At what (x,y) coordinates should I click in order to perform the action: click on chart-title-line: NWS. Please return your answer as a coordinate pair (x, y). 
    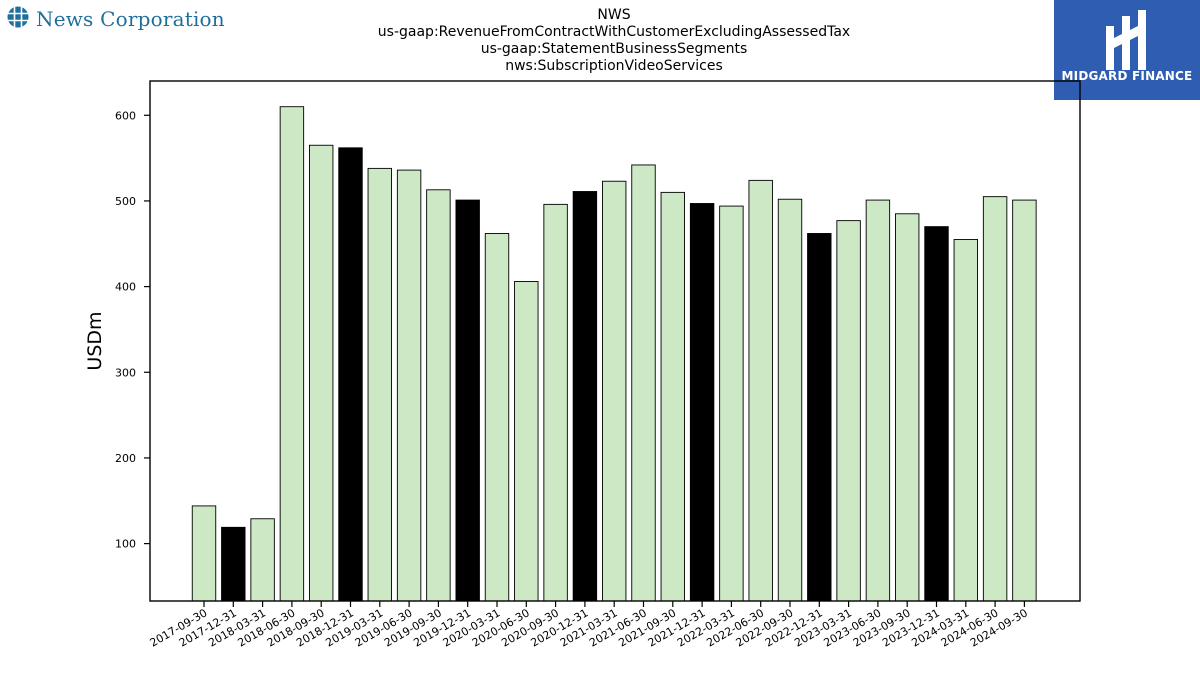
    Looking at the image, I should click on (614, 15).